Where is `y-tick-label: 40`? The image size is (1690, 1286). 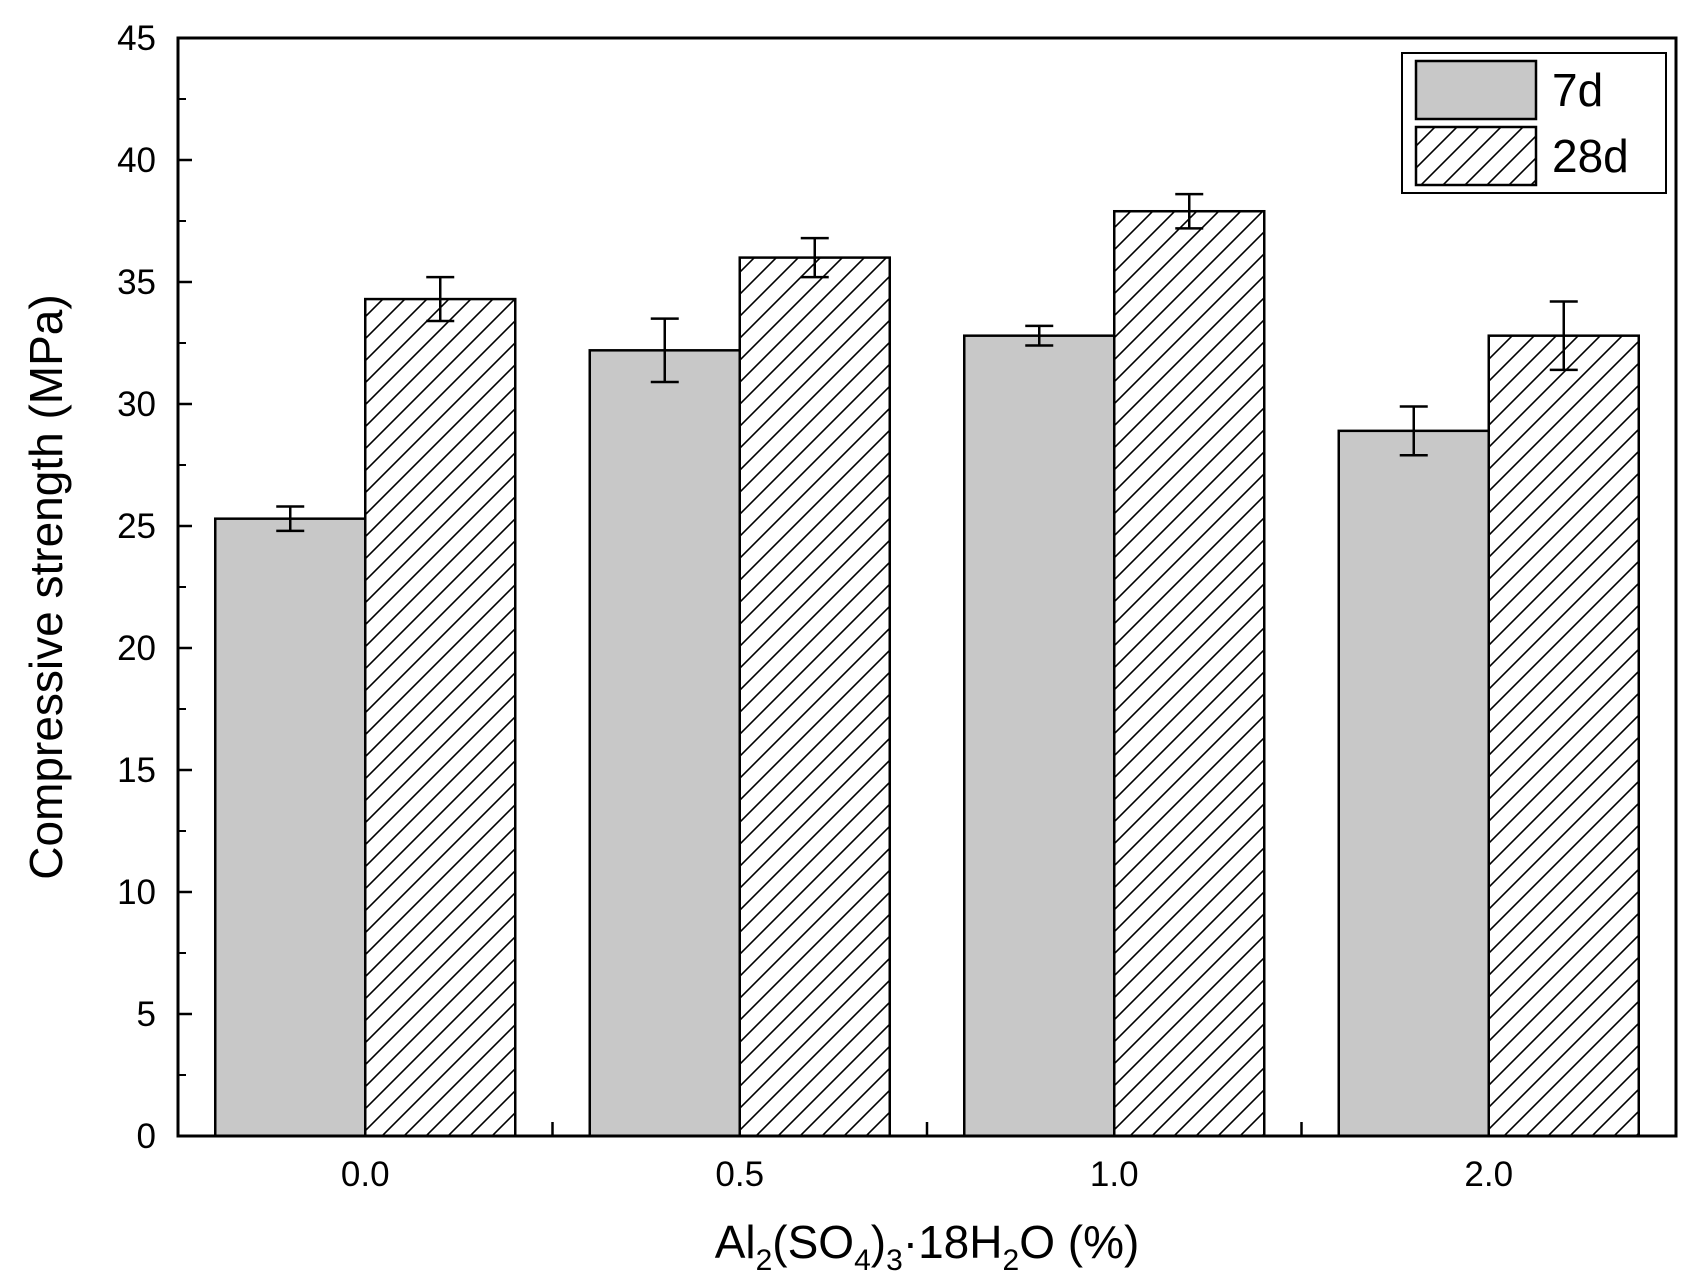
y-tick-label: 40 is located at coordinates (136, 160).